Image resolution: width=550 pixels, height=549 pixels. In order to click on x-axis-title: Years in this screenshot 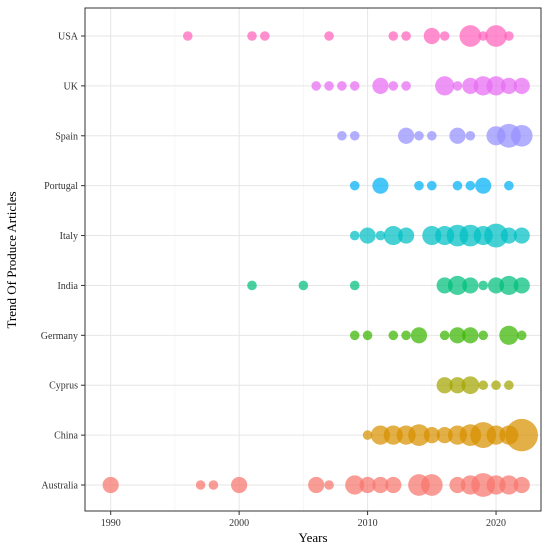, I will do `click(312, 537)`.